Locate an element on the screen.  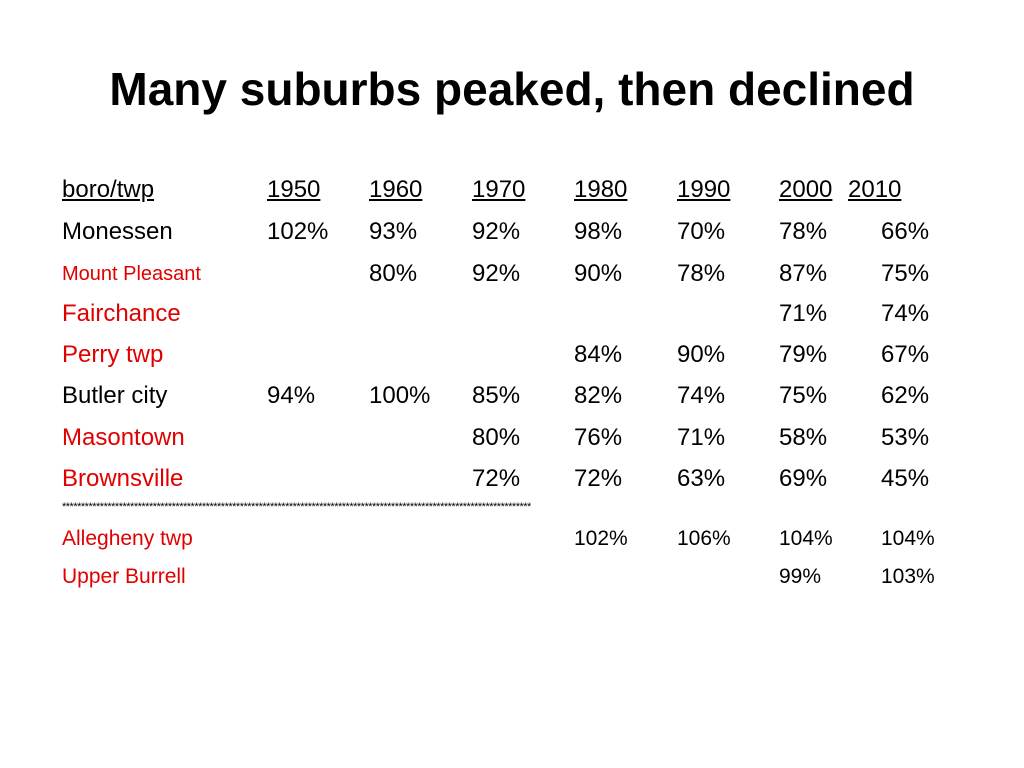
table-cell: 84% is located at coordinates (598, 354).